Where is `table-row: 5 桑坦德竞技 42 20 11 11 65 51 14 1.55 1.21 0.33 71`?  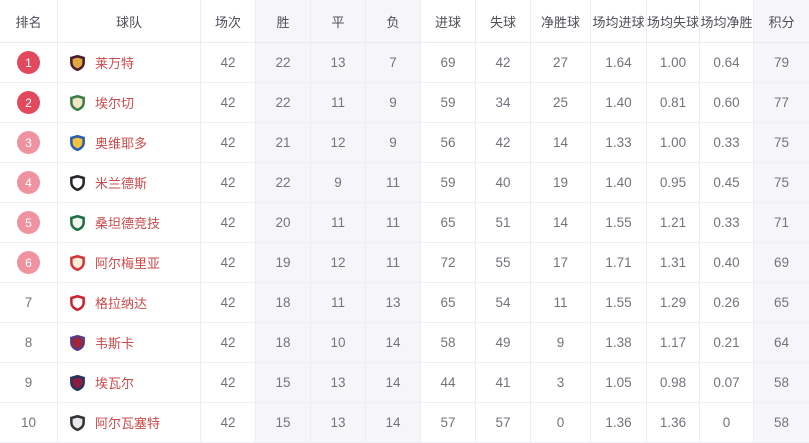
table-row: 5 桑坦德竞技 42 20 11 11 65 51 14 1.55 1.21 0.33 71 is located at coordinates (404, 223).